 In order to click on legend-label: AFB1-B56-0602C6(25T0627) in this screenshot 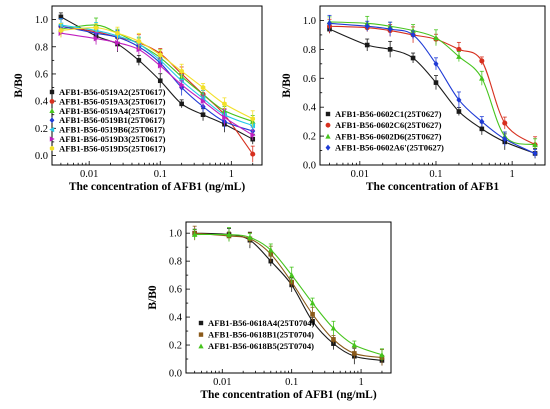, I will do `click(388, 125)`.